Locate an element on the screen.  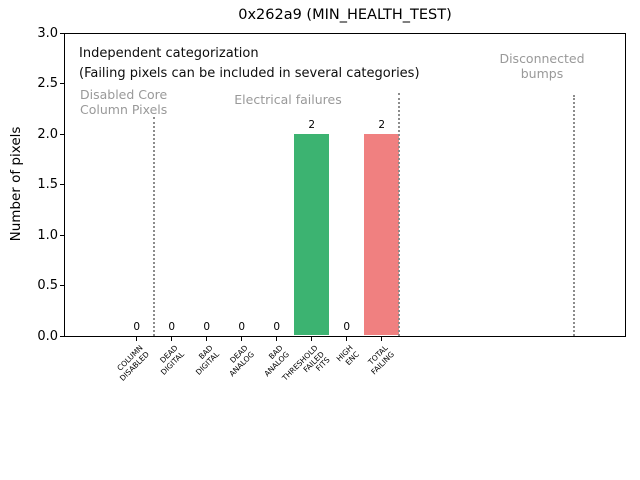
y-tick-label: 1.5 is located at coordinates (47, 184).